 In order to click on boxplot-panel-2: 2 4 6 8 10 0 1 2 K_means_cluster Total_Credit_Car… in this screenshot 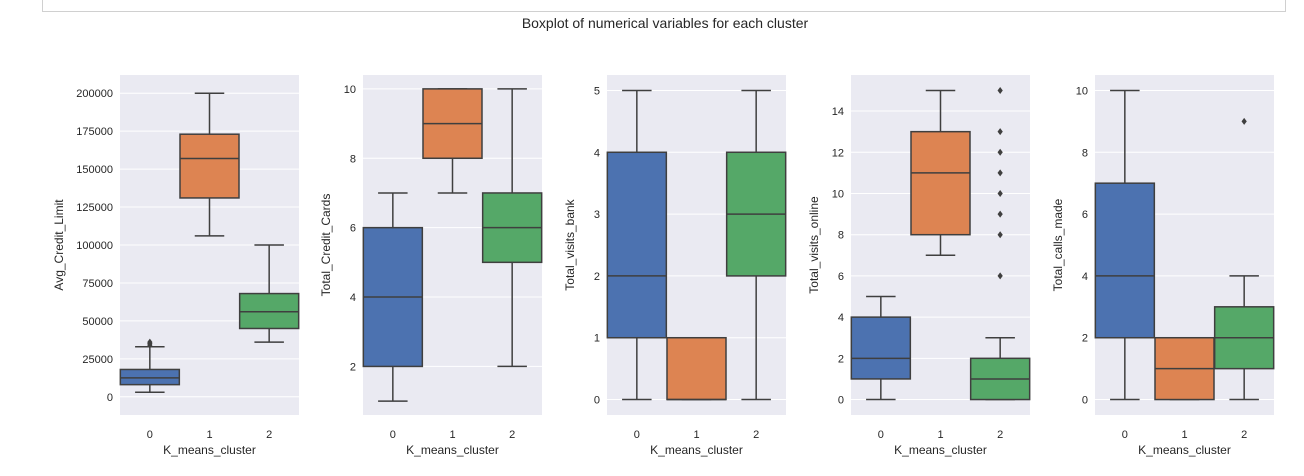, I will do `click(431, 266)`.